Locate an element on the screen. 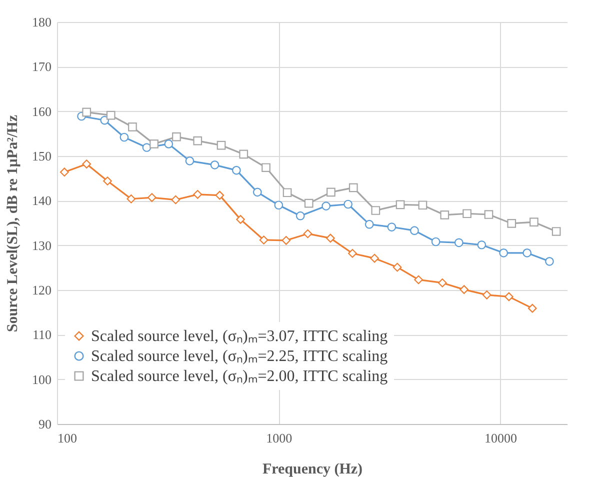 The width and height of the screenshot is (600, 477). x-axis-title: Frequency (Hz) is located at coordinates (312, 469).